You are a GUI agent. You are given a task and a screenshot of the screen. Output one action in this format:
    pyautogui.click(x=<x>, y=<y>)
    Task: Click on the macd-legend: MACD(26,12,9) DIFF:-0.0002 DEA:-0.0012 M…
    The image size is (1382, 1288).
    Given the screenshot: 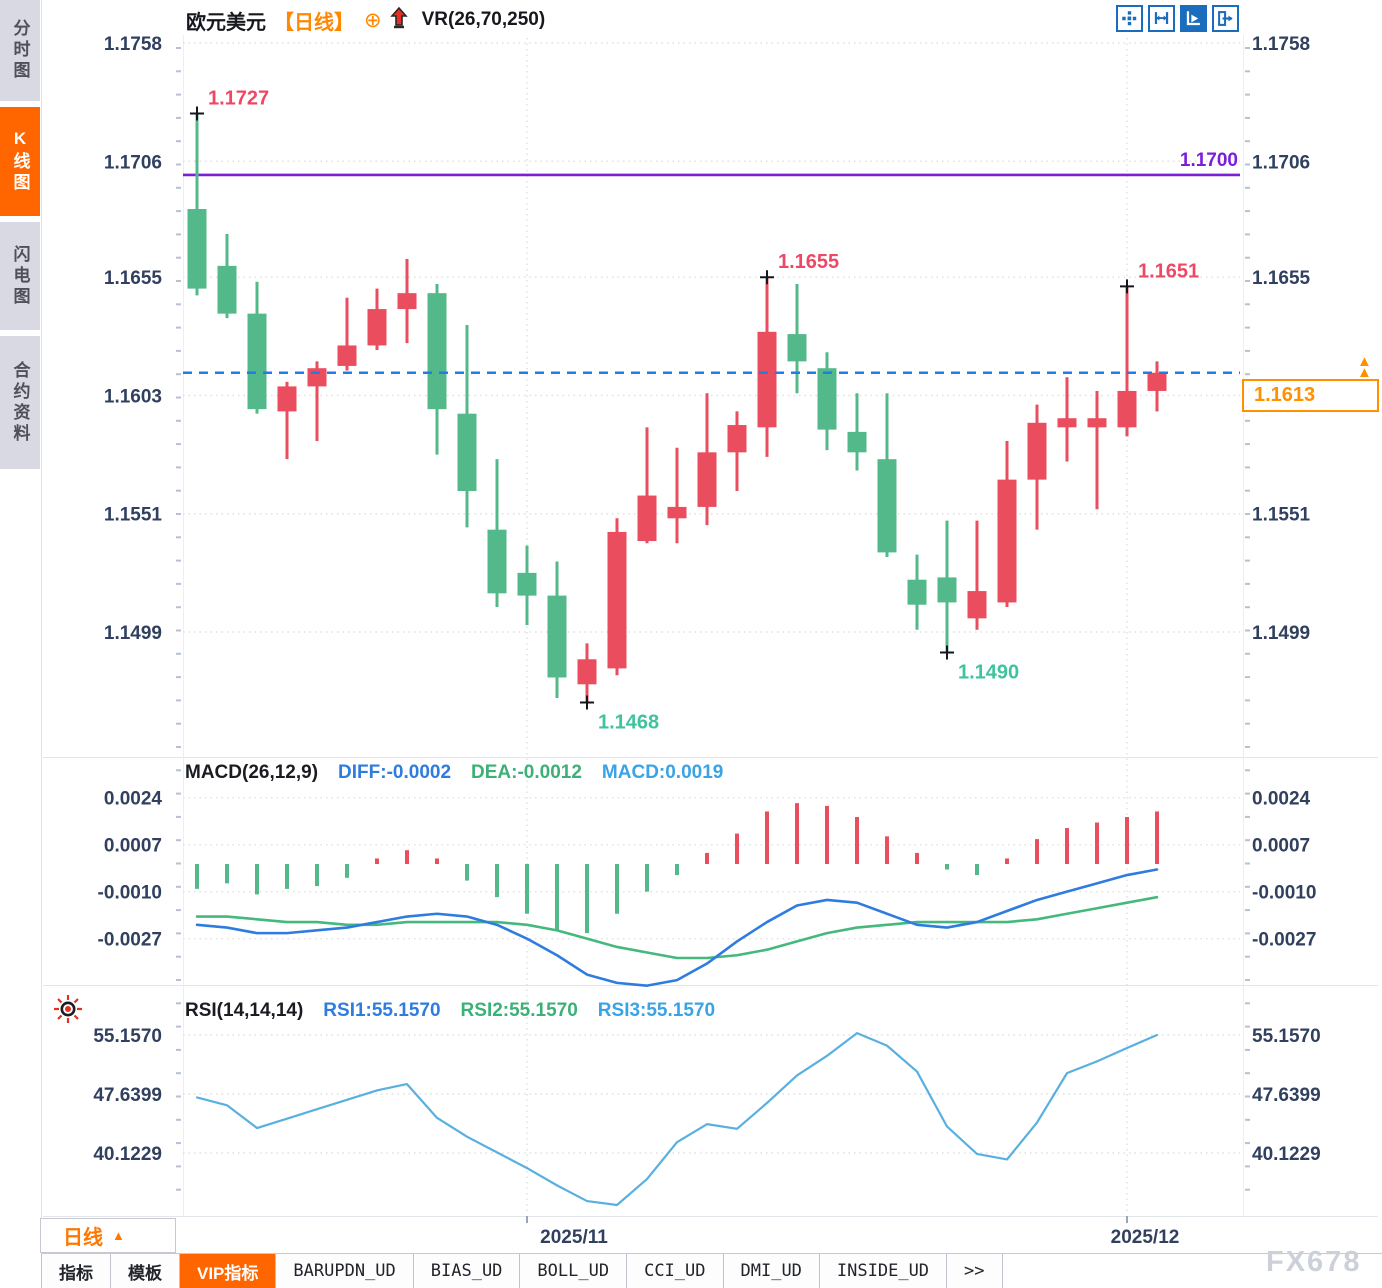 What is the action you would take?
    pyautogui.click(x=454, y=773)
    